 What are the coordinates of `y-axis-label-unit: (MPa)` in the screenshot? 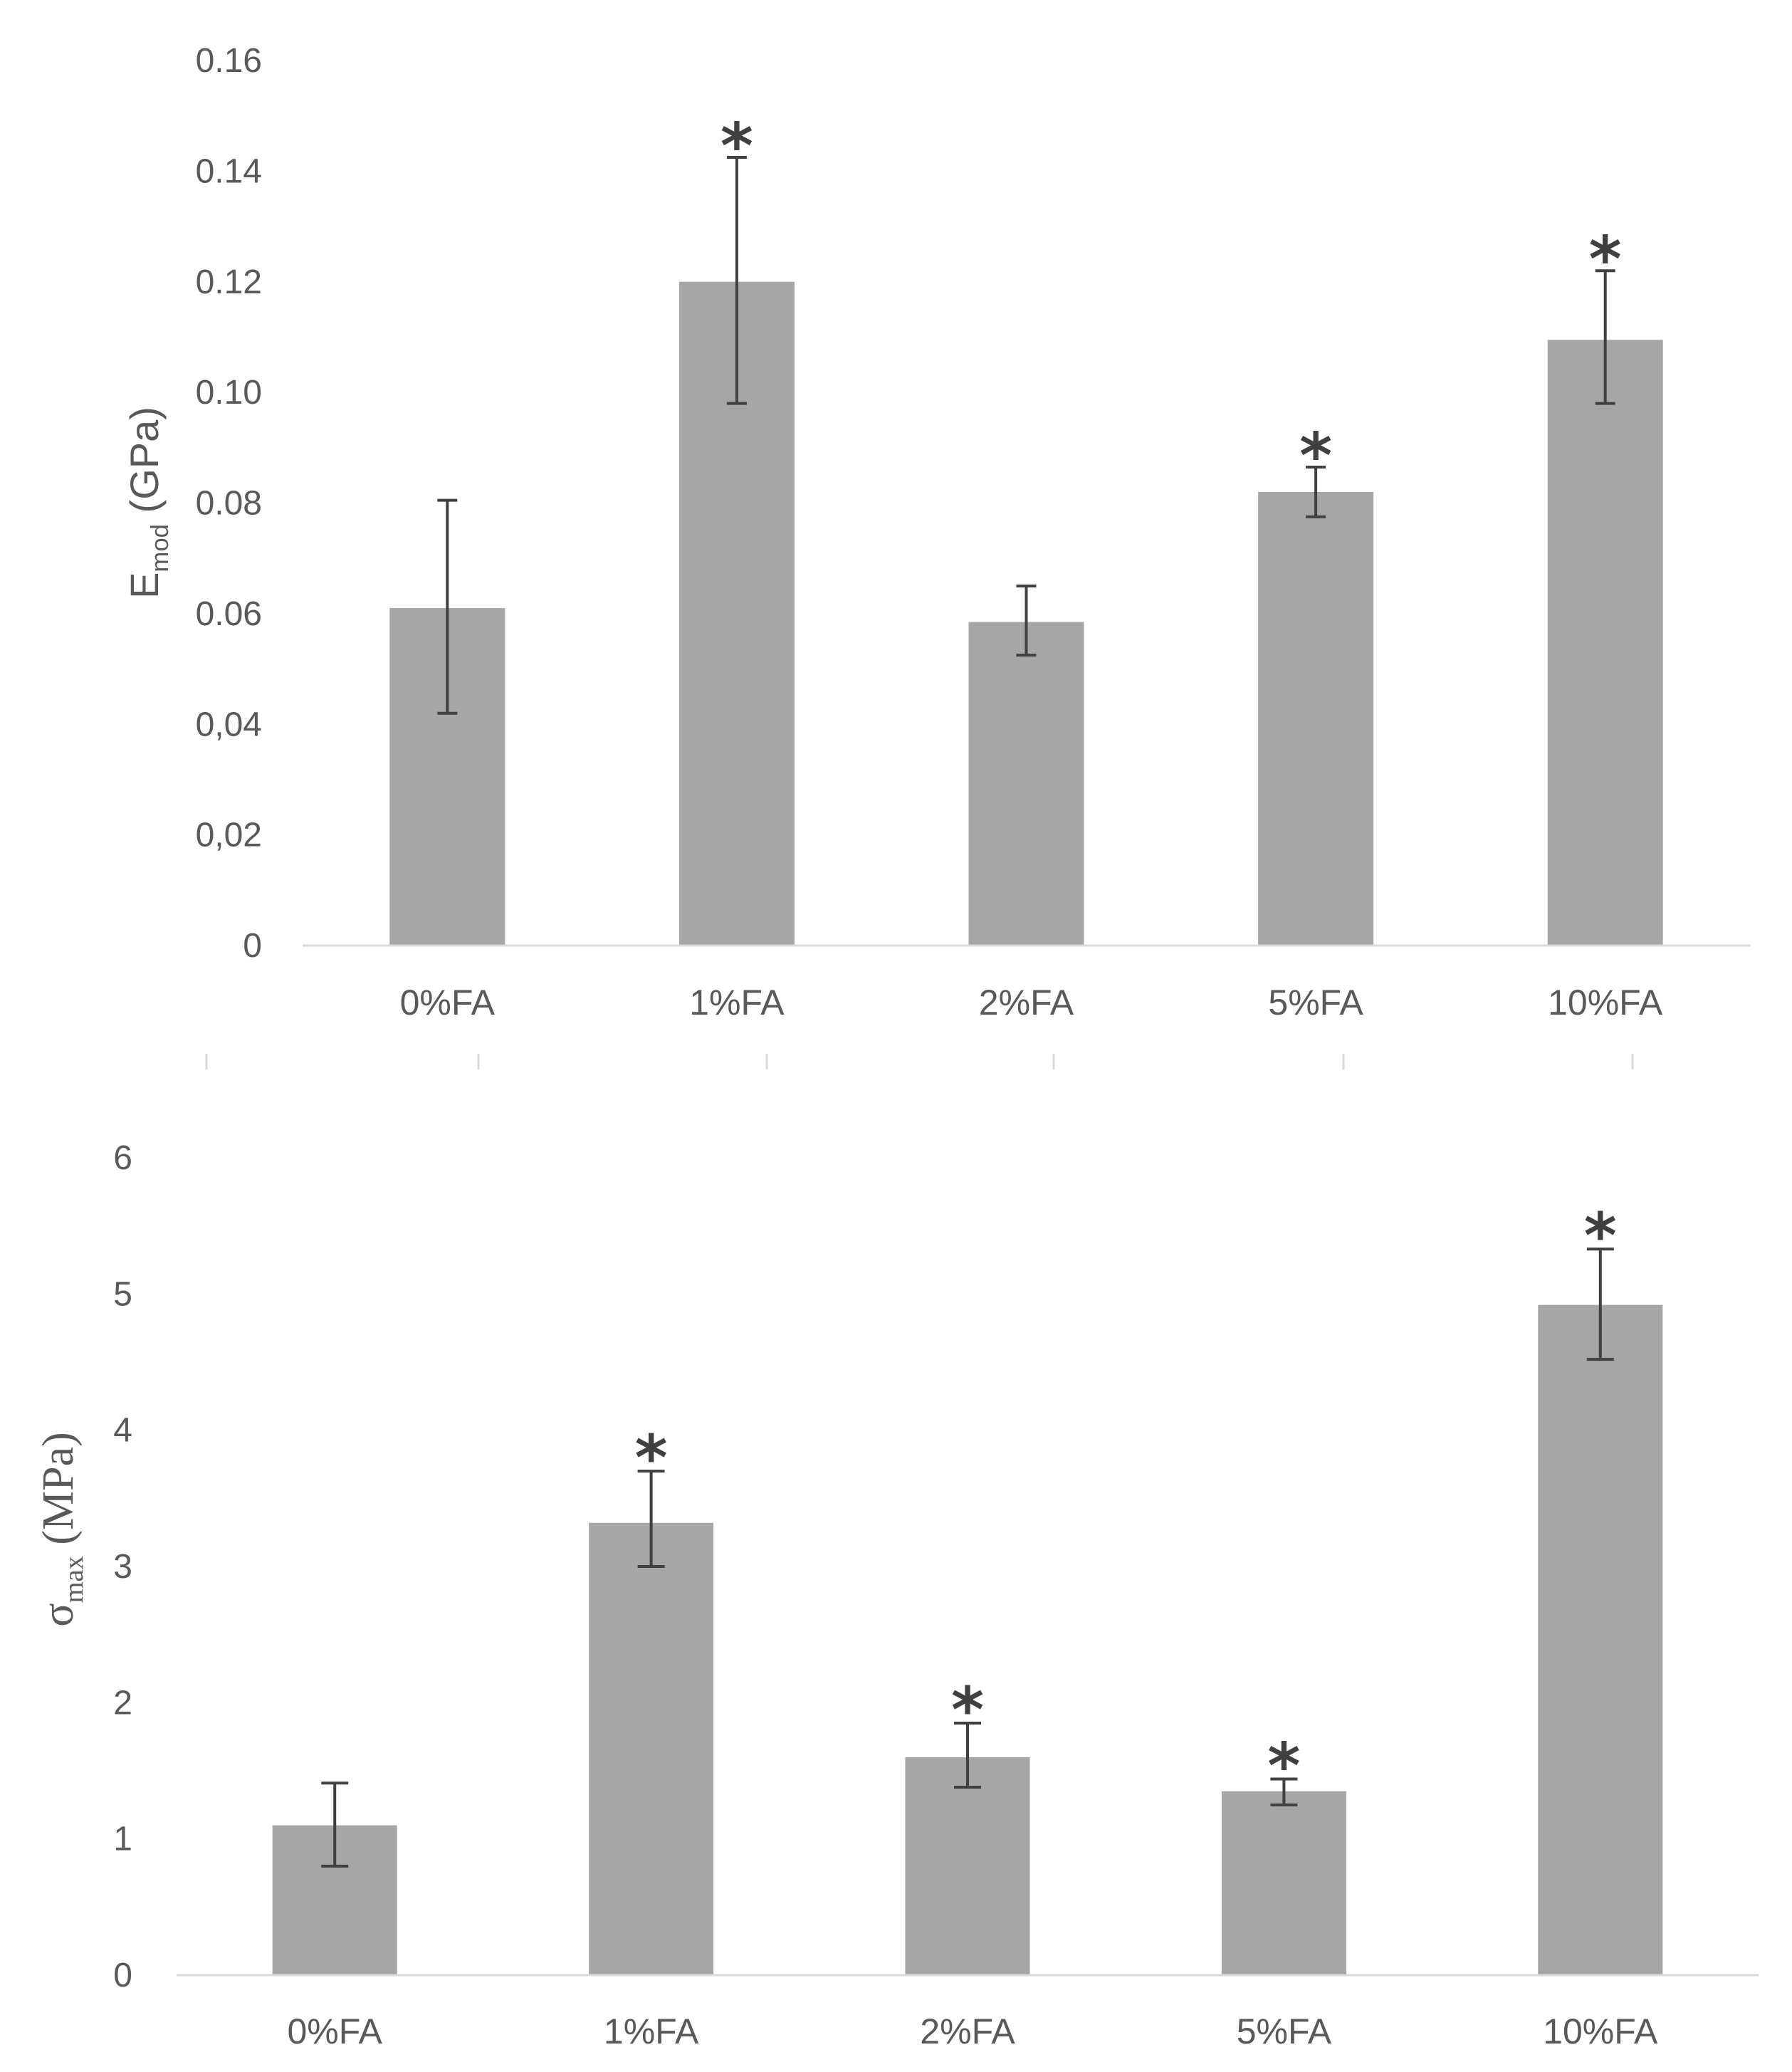 It's located at (58, 1494).